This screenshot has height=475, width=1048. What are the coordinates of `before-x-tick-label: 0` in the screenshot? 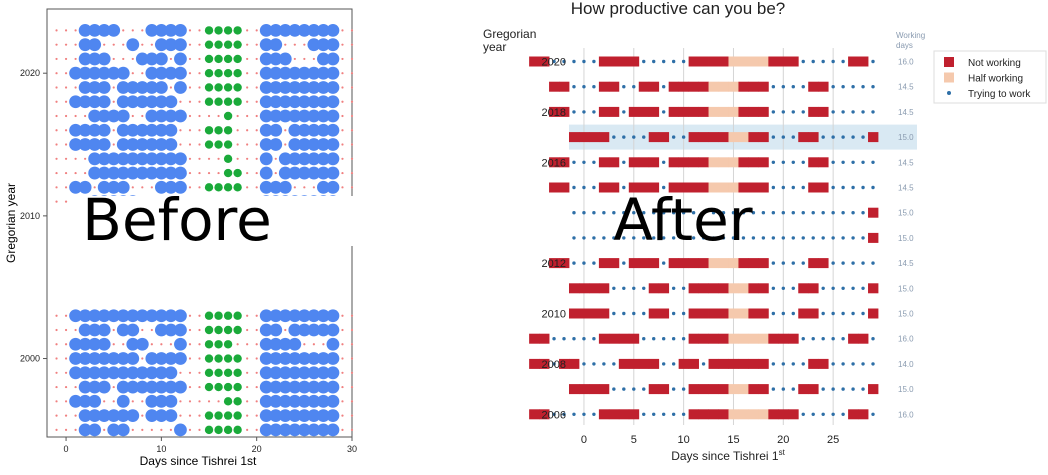 It's located at (66, 449).